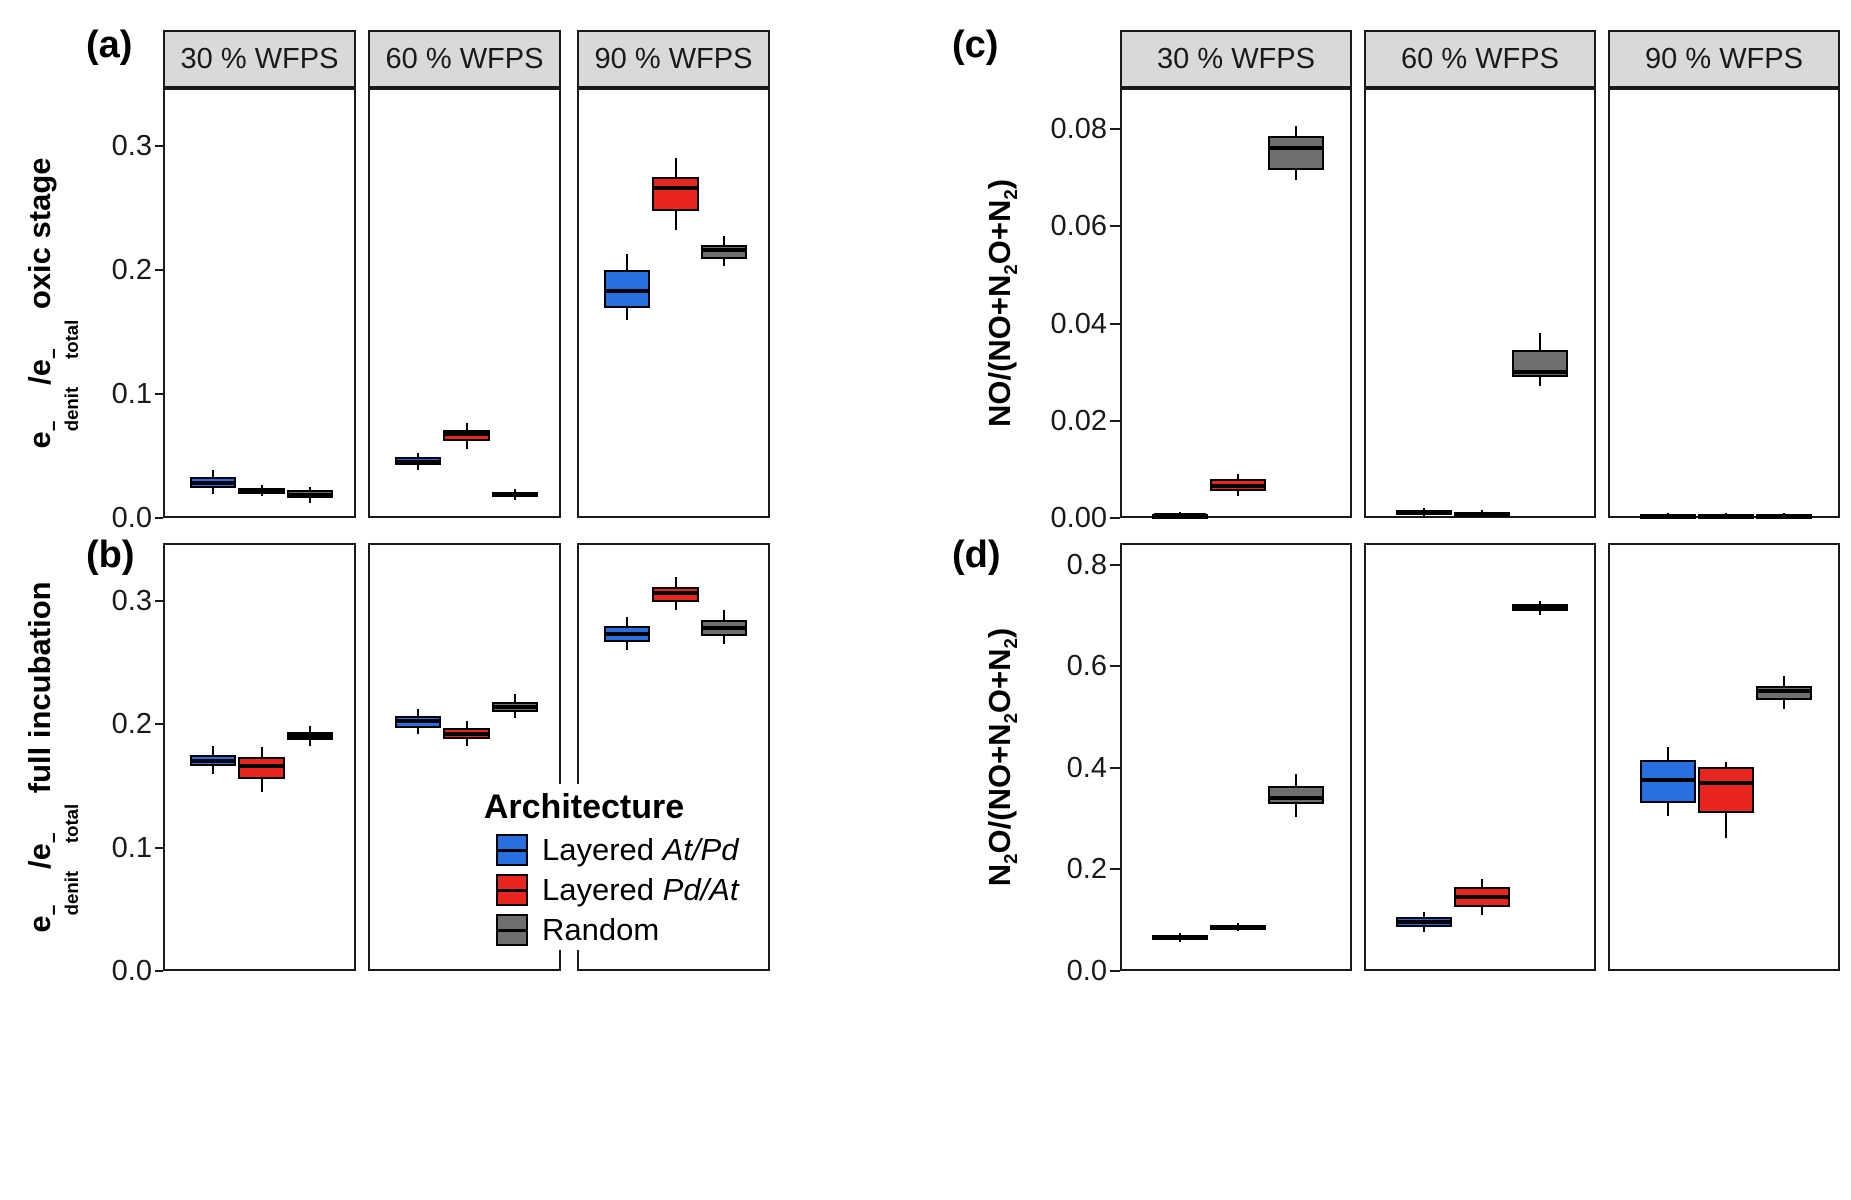  Describe the element at coordinates (71, 339) in the screenshot. I see `subscript: total` at that location.